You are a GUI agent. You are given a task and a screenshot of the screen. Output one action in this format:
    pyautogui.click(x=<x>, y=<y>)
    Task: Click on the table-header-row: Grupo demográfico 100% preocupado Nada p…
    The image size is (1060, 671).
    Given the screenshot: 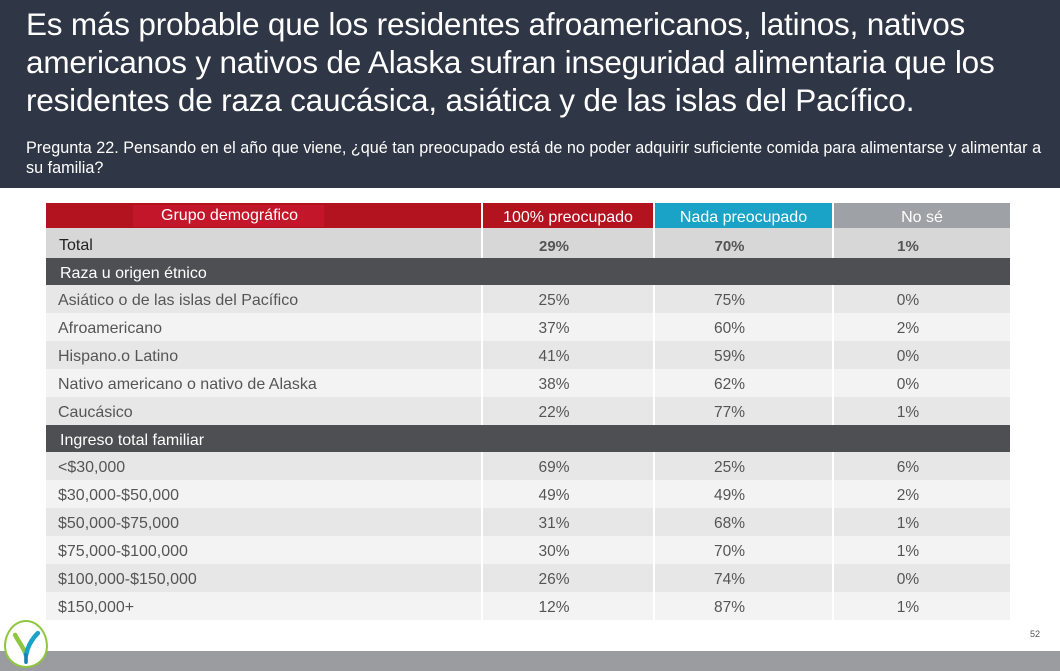 What is the action you would take?
    pyautogui.click(x=528, y=215)
    